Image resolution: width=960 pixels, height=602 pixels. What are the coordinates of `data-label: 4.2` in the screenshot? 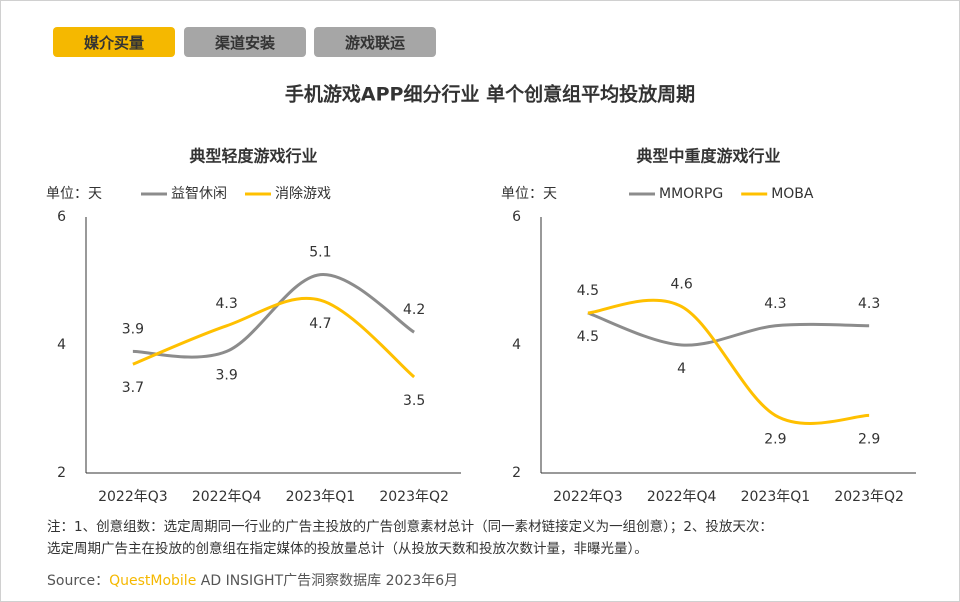 It's located at (414, 310).